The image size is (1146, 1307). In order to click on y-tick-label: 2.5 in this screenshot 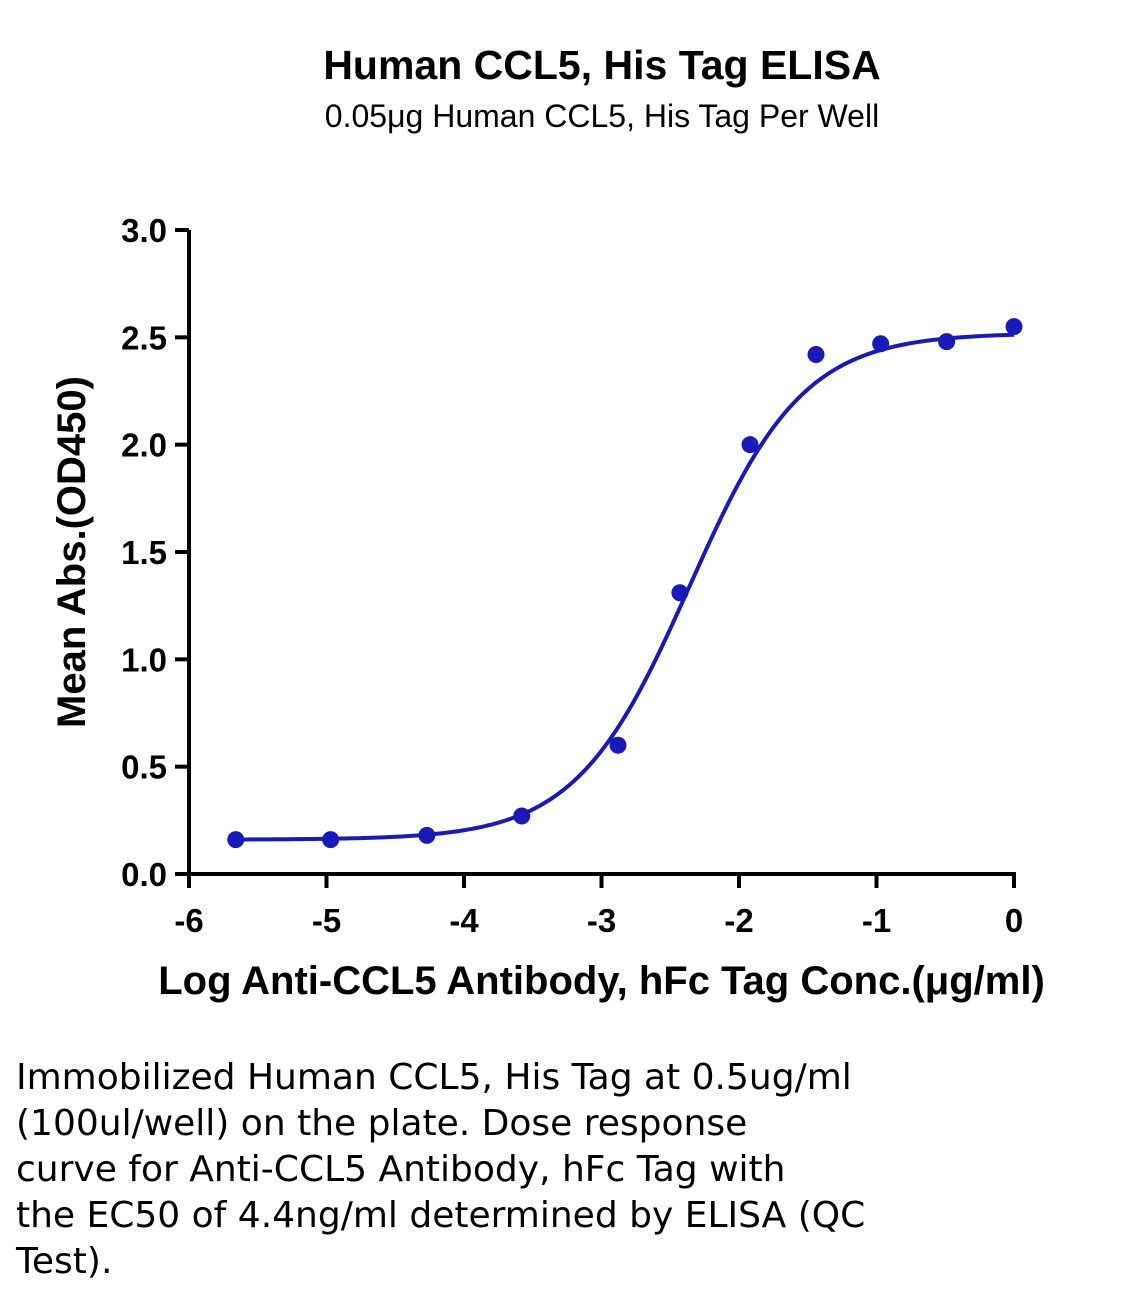, I will do `click(144, 337)`.